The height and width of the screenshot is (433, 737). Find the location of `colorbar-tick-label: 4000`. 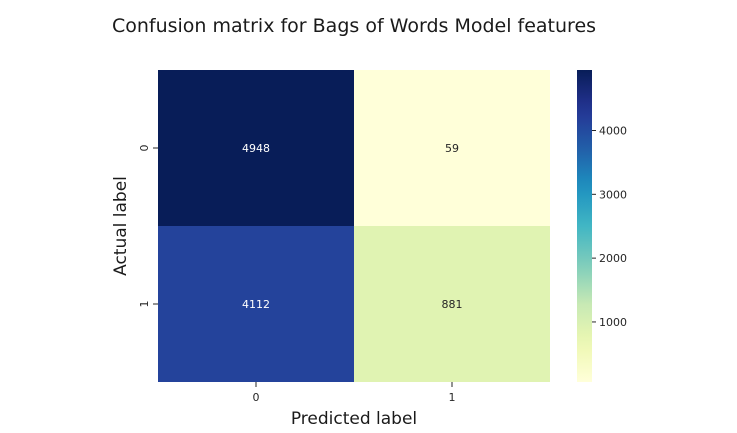

colorbar-tick-label: 4000 is located at coordinates (613, 130).